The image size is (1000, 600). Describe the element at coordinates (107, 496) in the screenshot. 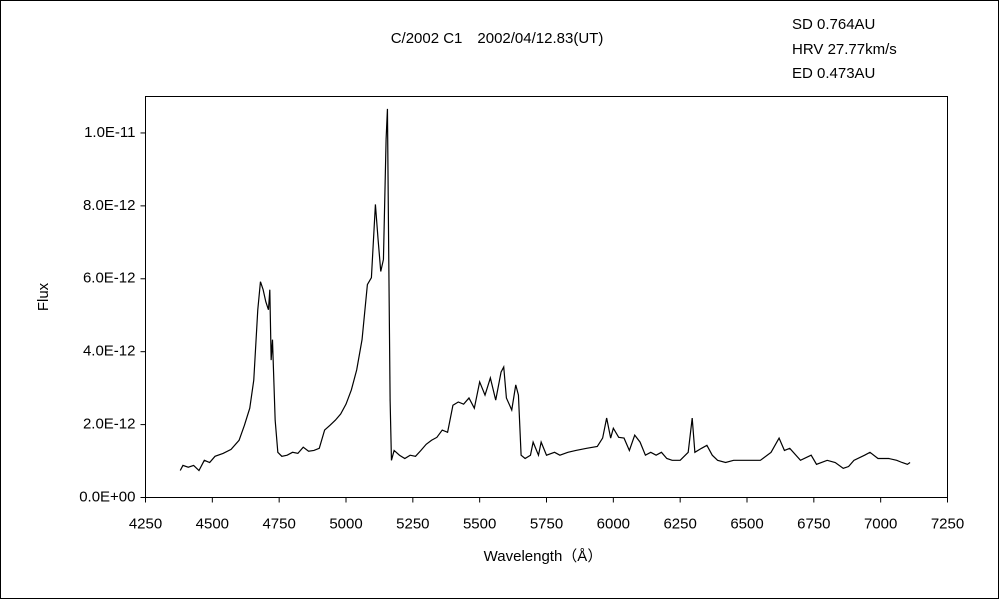

I see `y-tick-label: 0.0E+00` at that location.